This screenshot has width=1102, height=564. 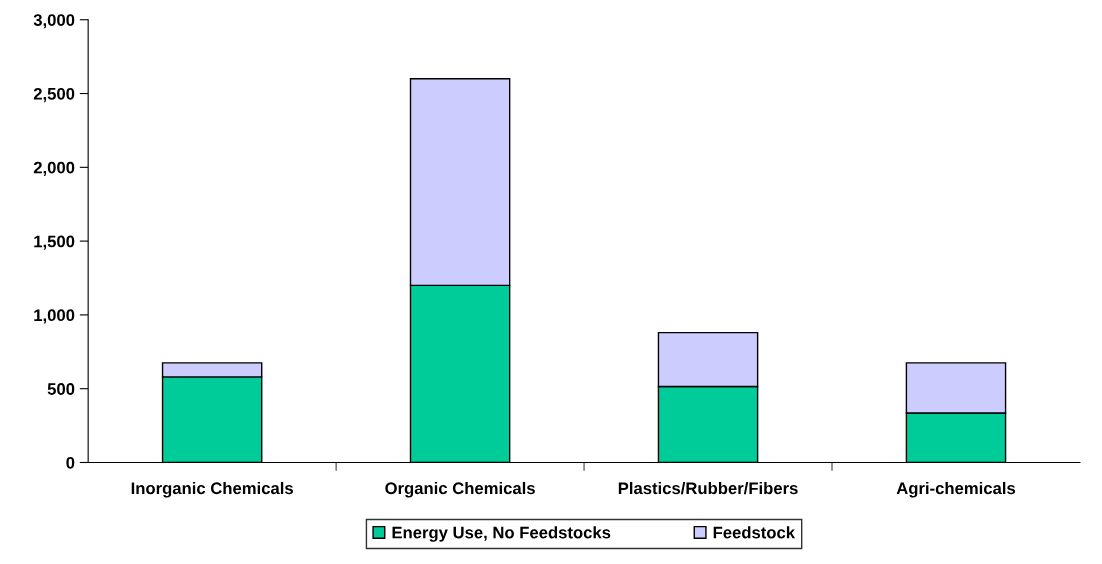 What do you see at coordinates (212, 489) in the screenshot?
I see `x-tick-label: Inorganic Chemicals` at bounding box center [212, 489].